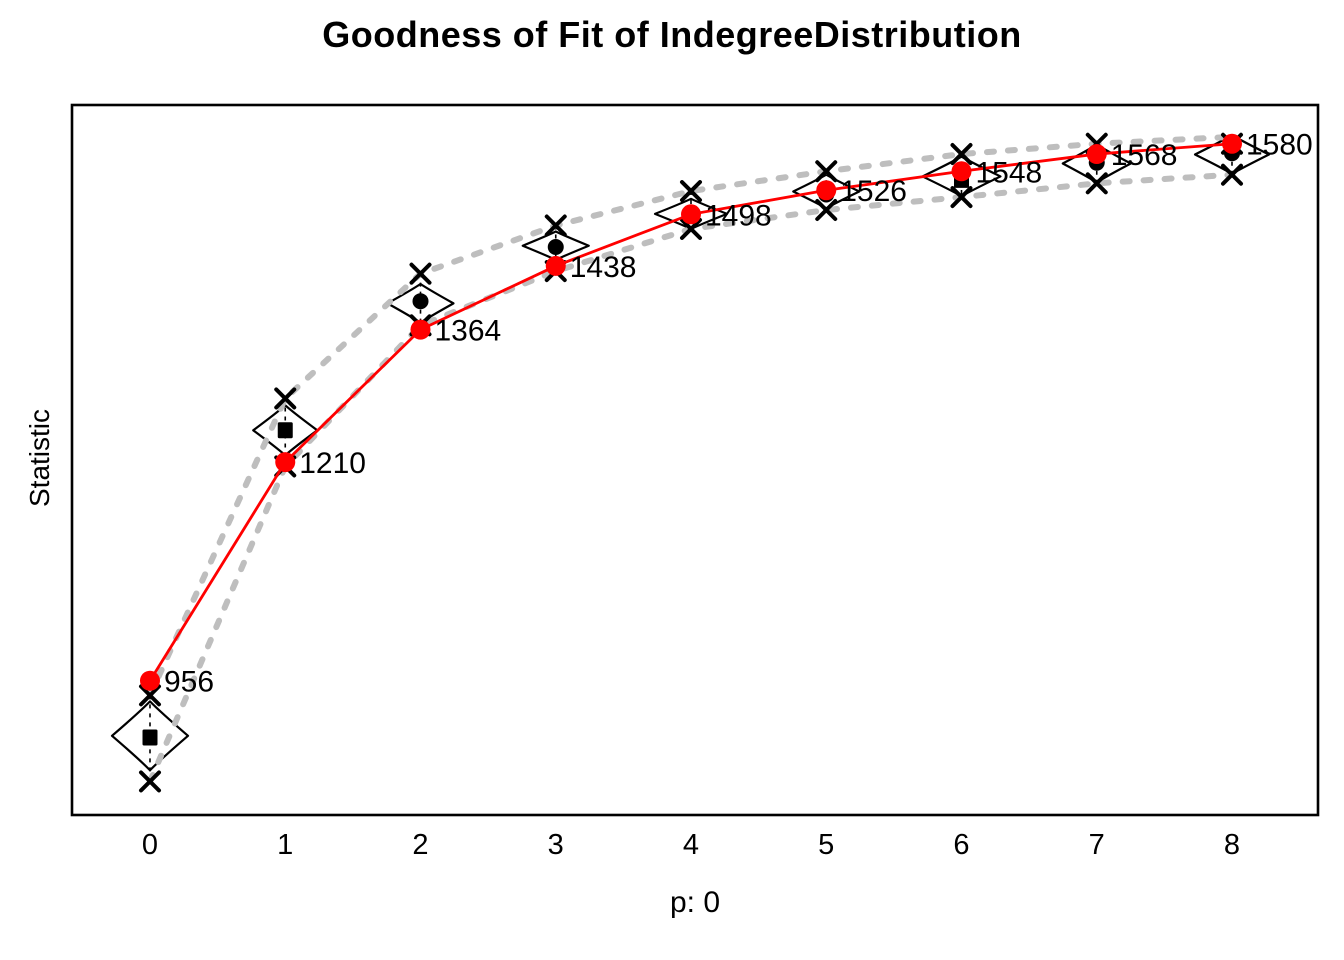 The image size is (1344, 960). What do you see at coordinates (961, 197) in the screenshot?
I see `sim-min-x-mark-6-b` at bounding box center [961, 197].